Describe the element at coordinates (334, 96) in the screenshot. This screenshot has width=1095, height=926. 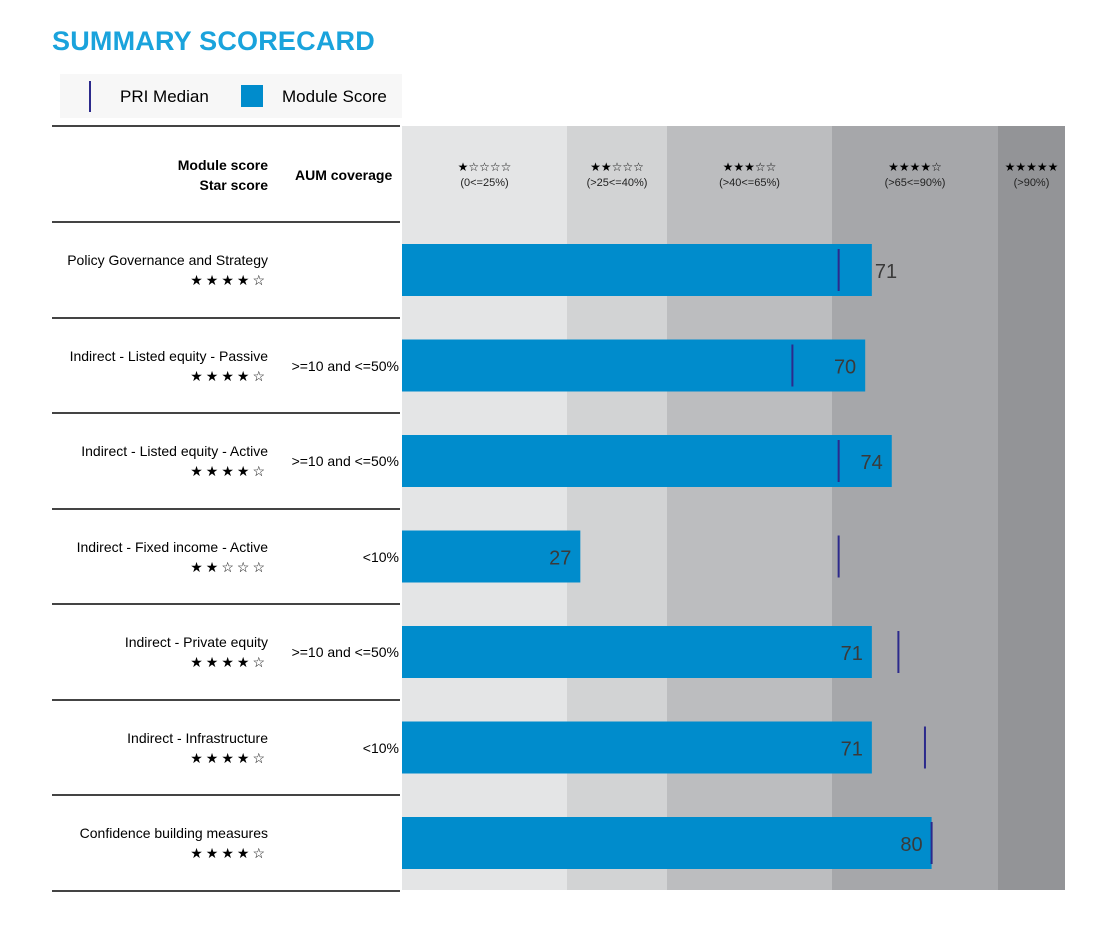
I see `legend-score-label: Module Score` at that location.